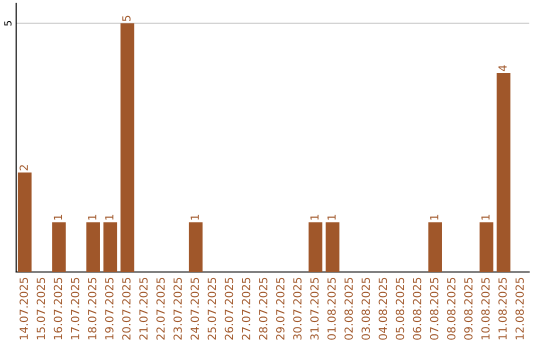  I want to click on x-tick-label: 26.07.2025, so click(229, 309).